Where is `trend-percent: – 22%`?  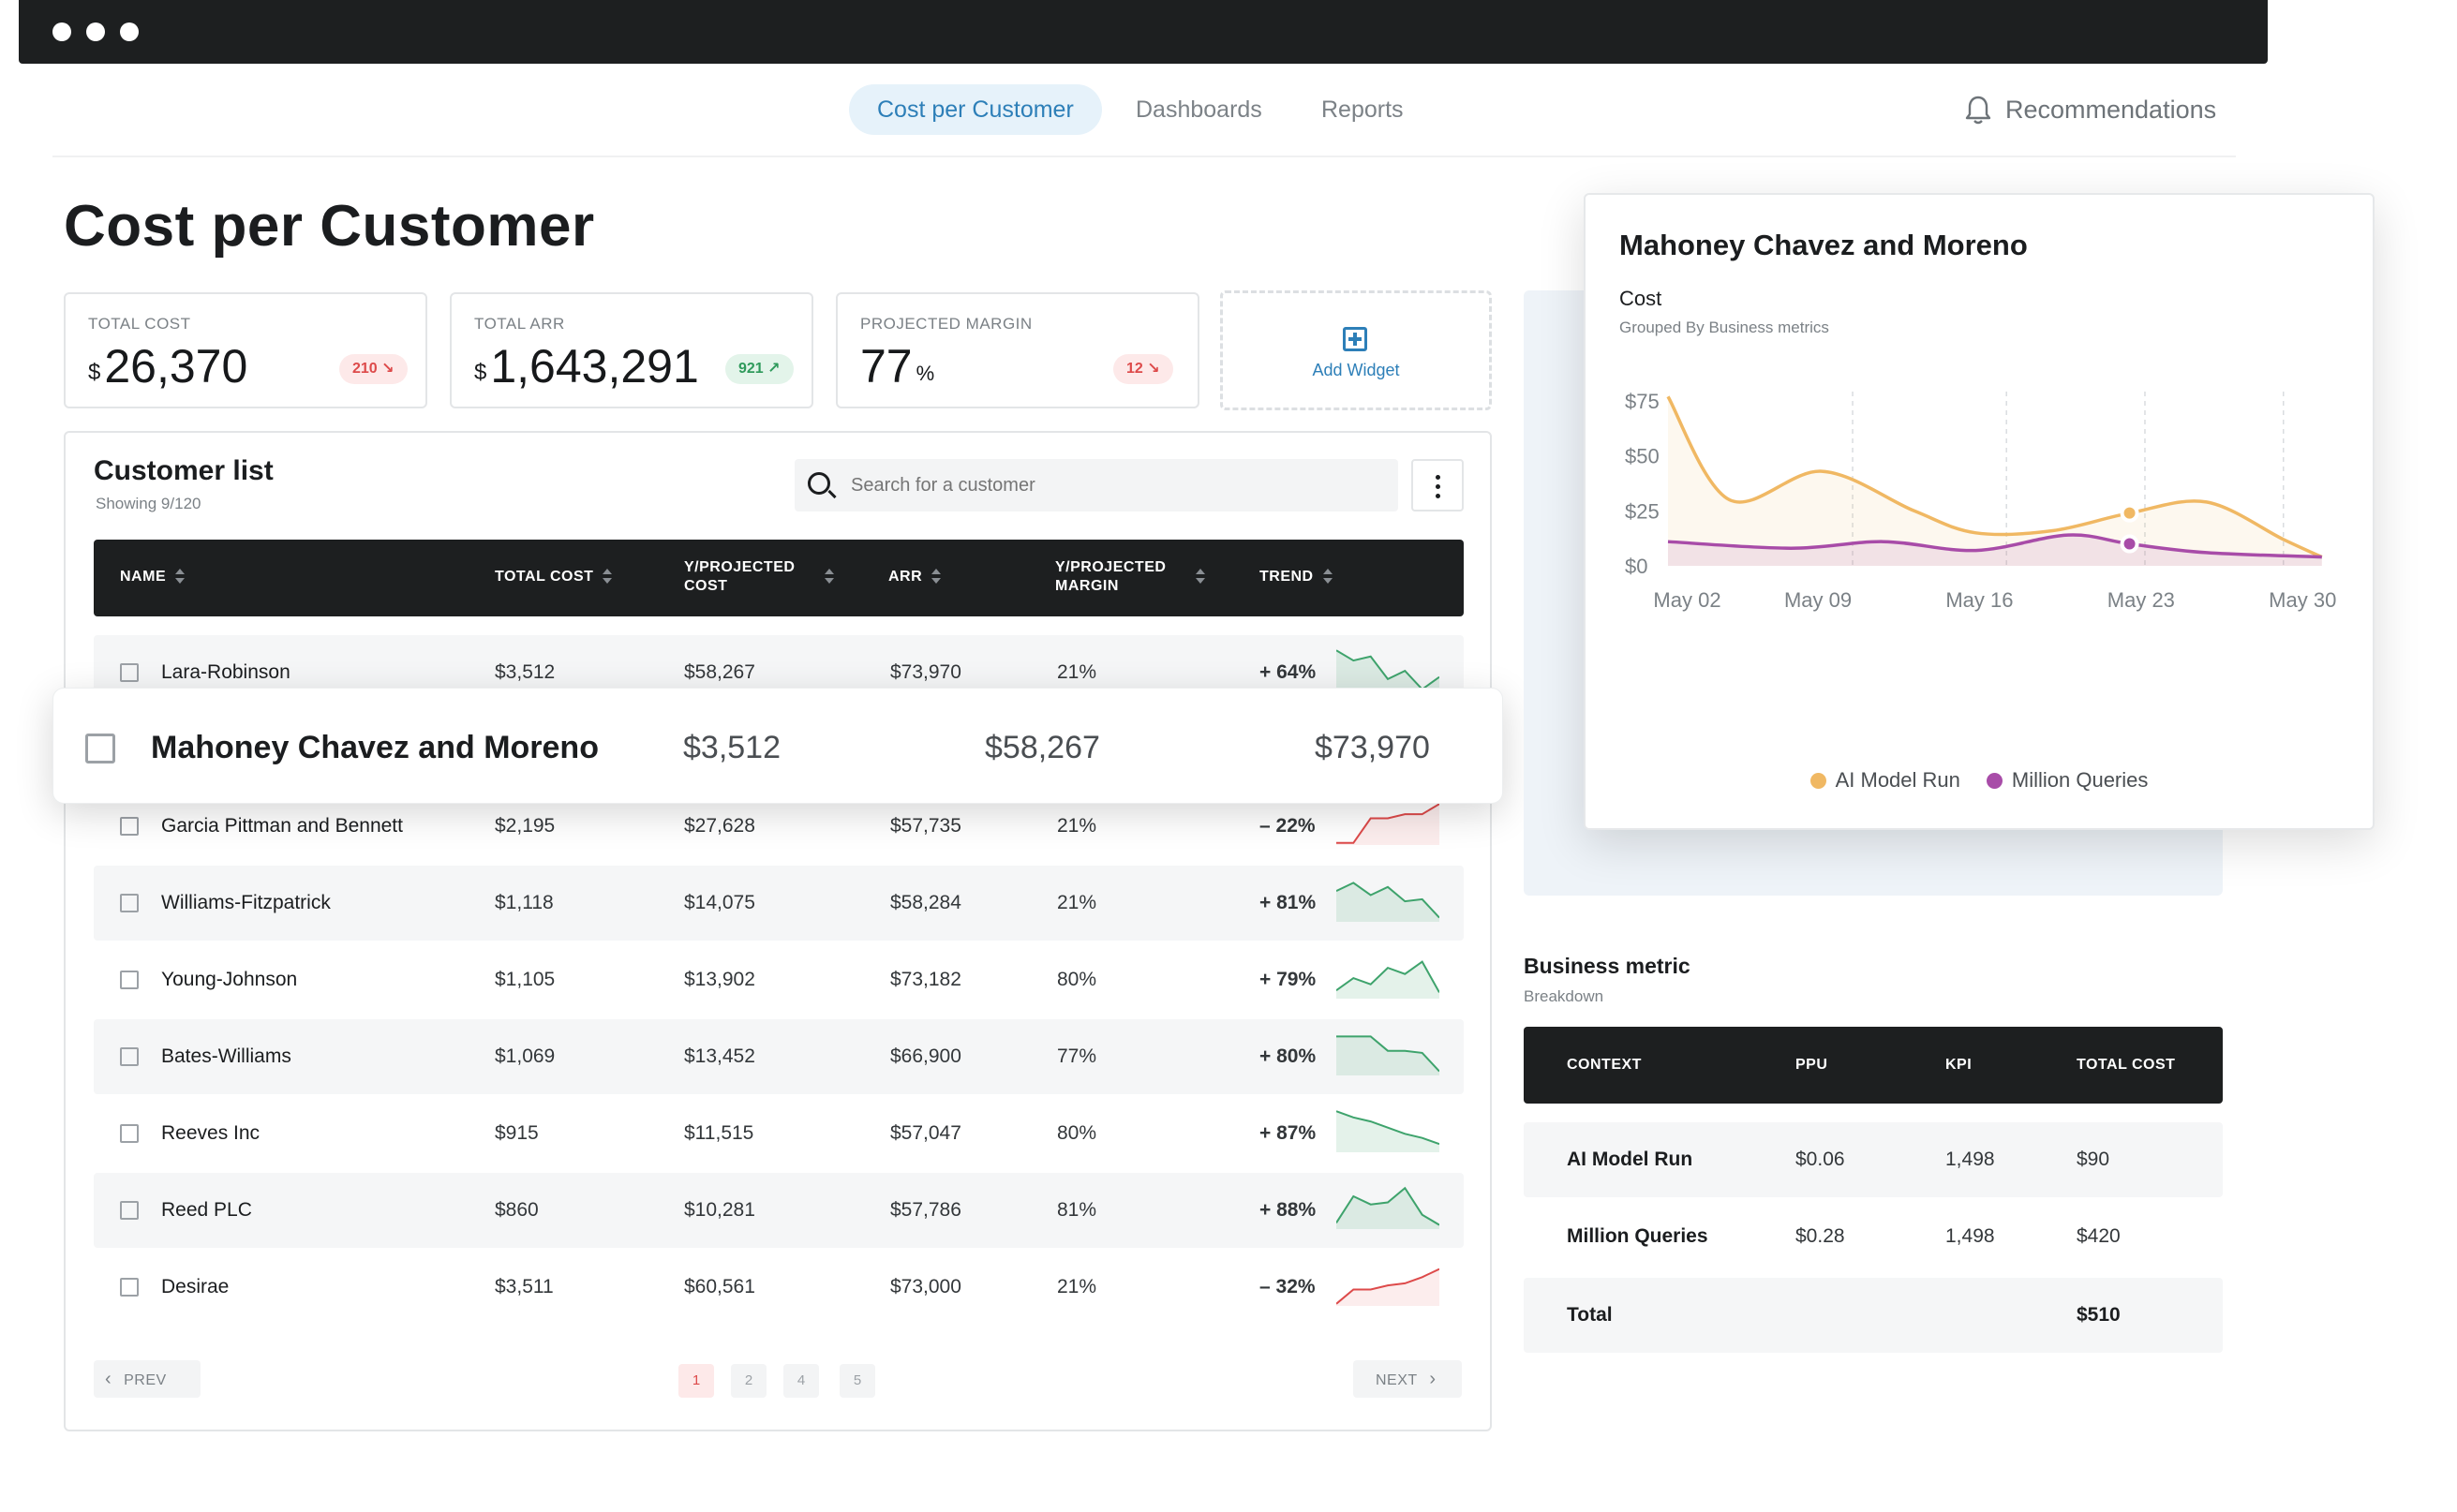 trend-percent: – 22% is located at coordinates (1287, 826).